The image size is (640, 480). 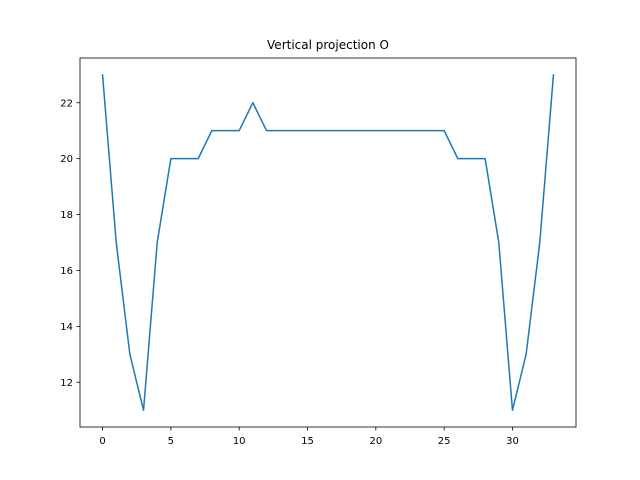 I want to click on y-tick-label: 16, so click(x=66, y=271).